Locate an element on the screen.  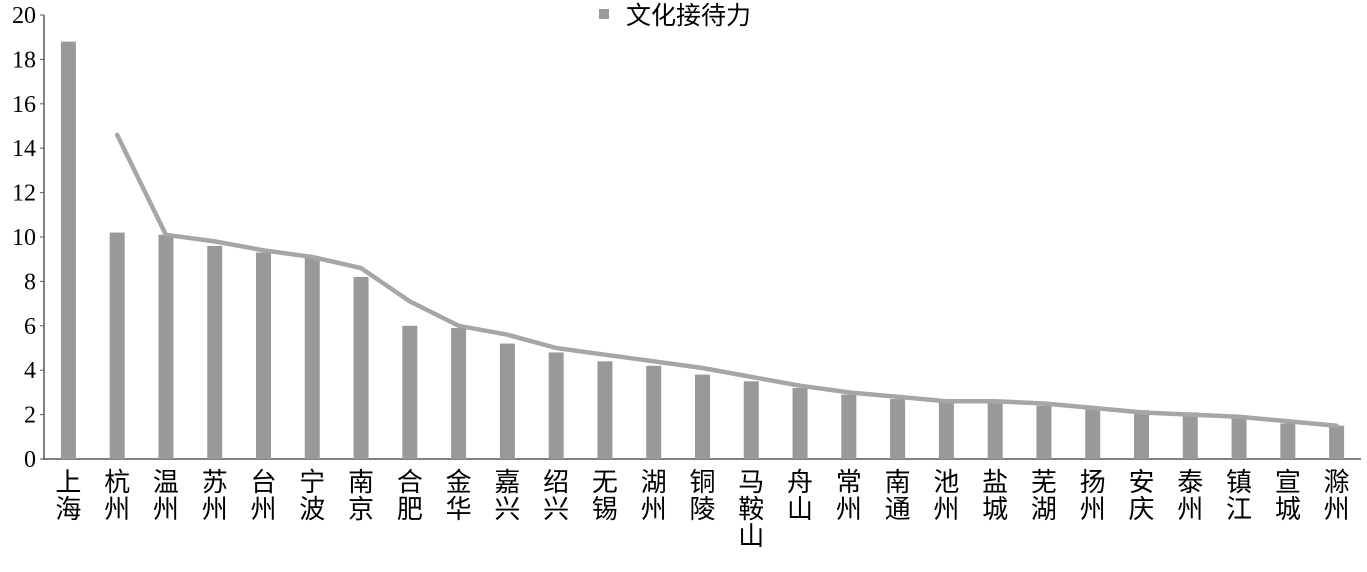
x-category-label: 金华 is located at coordinates (459, 496).